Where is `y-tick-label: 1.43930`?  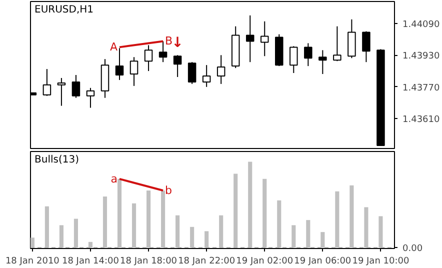
y-tick-label: 1.43930 is located at coordinates (421, 57).